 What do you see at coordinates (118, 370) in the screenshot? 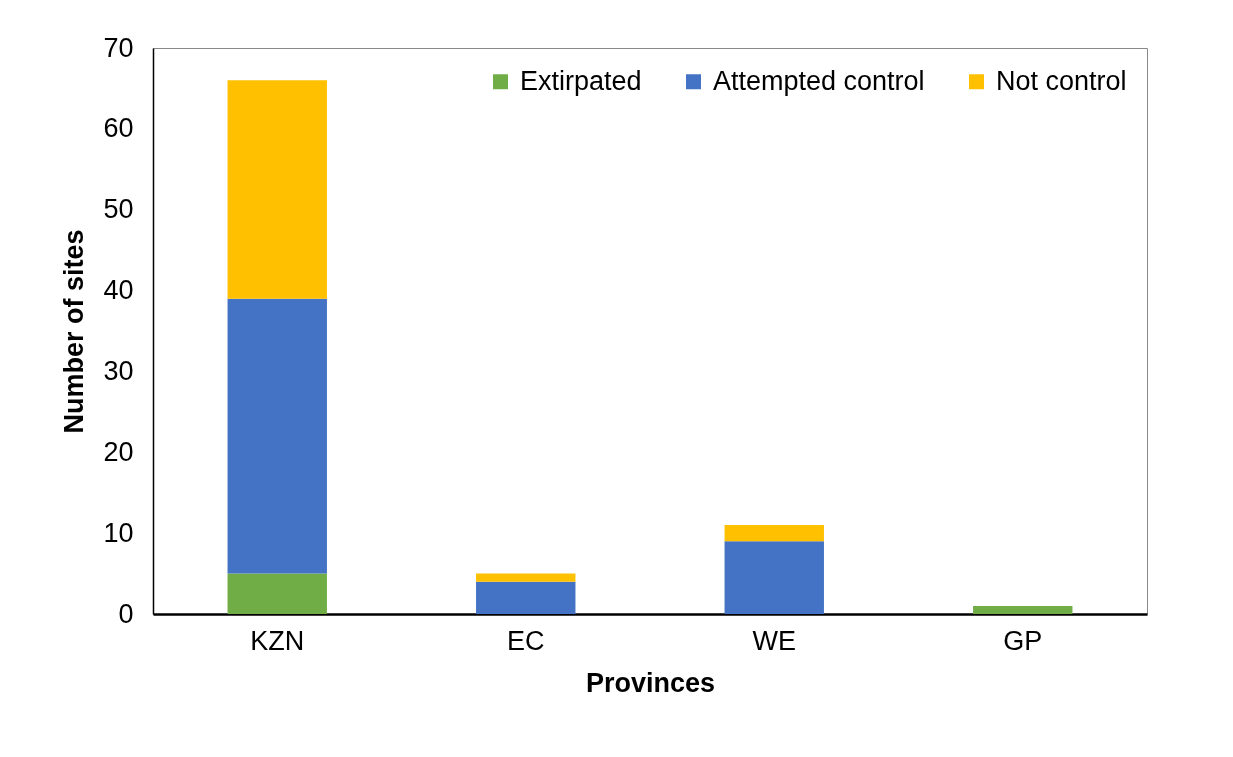
I see `y-tick-label: 30` at bounding box center [118, 370].